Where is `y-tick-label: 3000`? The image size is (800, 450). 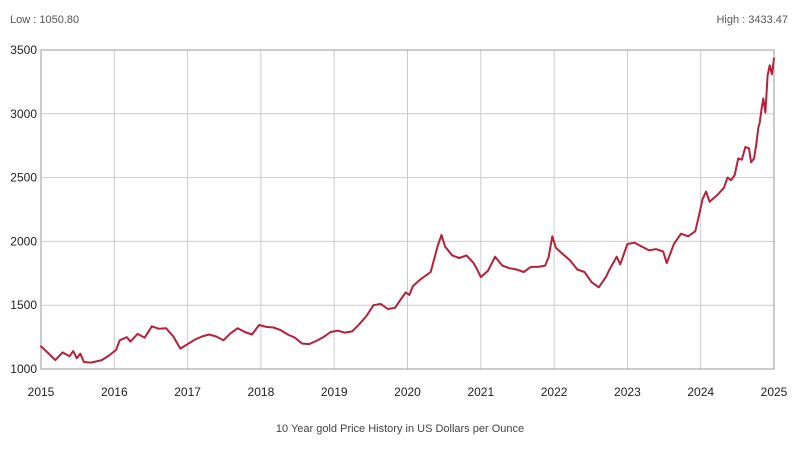 y-tick-label: 3000 is located at coordinates (23, 114).